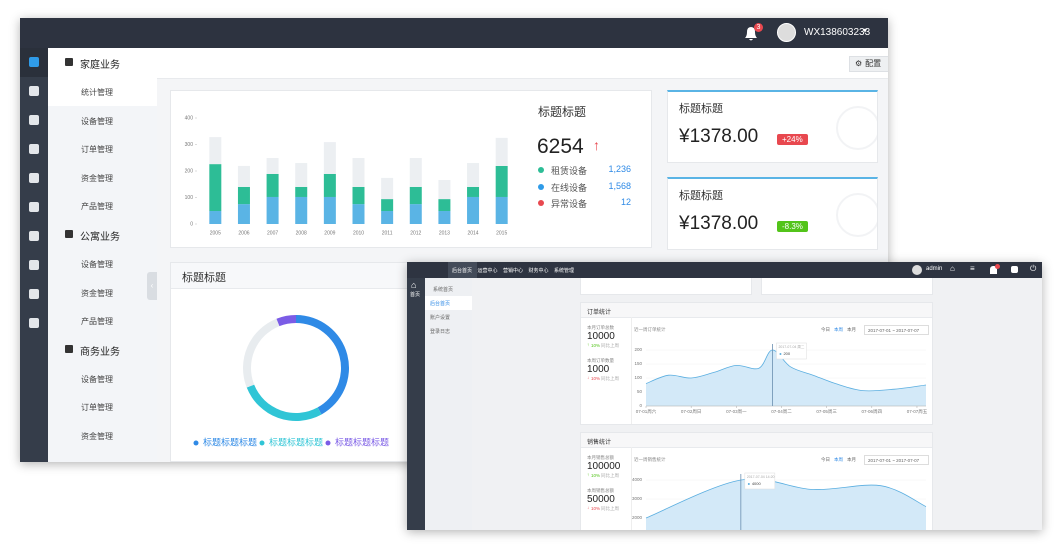 The width and height of the screenshot is (1059, 549). I want to click on legend-dot, so click(328, 443).